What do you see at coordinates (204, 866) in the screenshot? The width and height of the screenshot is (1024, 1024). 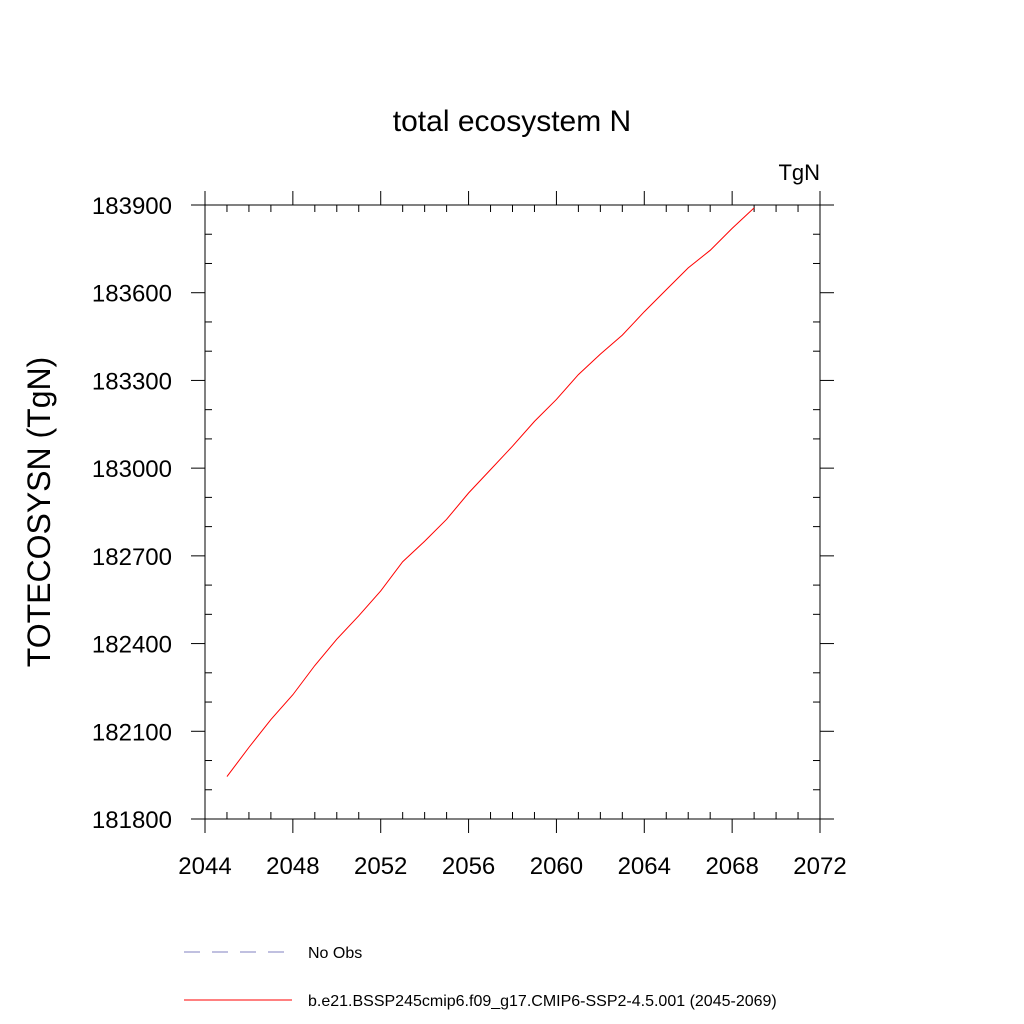 I see `x-tick-label: 2044` at bounding box center [204, 866].